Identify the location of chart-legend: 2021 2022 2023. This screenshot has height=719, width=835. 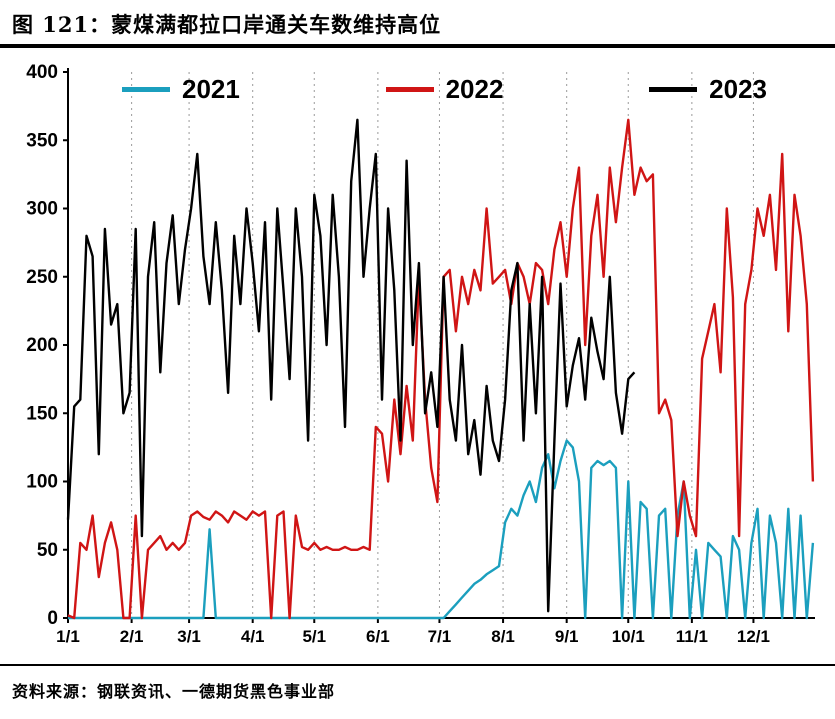
(444, 89).